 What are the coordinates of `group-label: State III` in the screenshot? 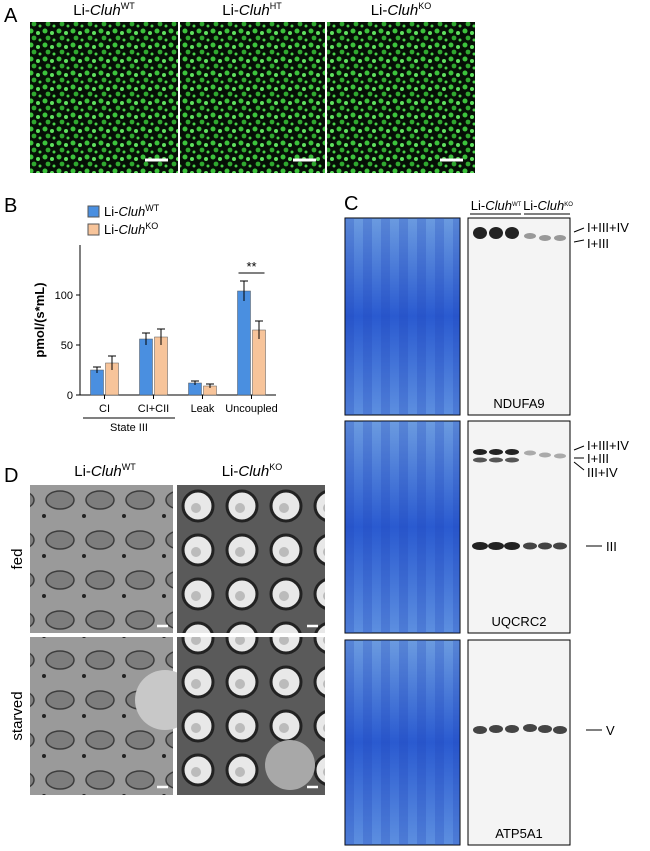 It's located at (129, 428).